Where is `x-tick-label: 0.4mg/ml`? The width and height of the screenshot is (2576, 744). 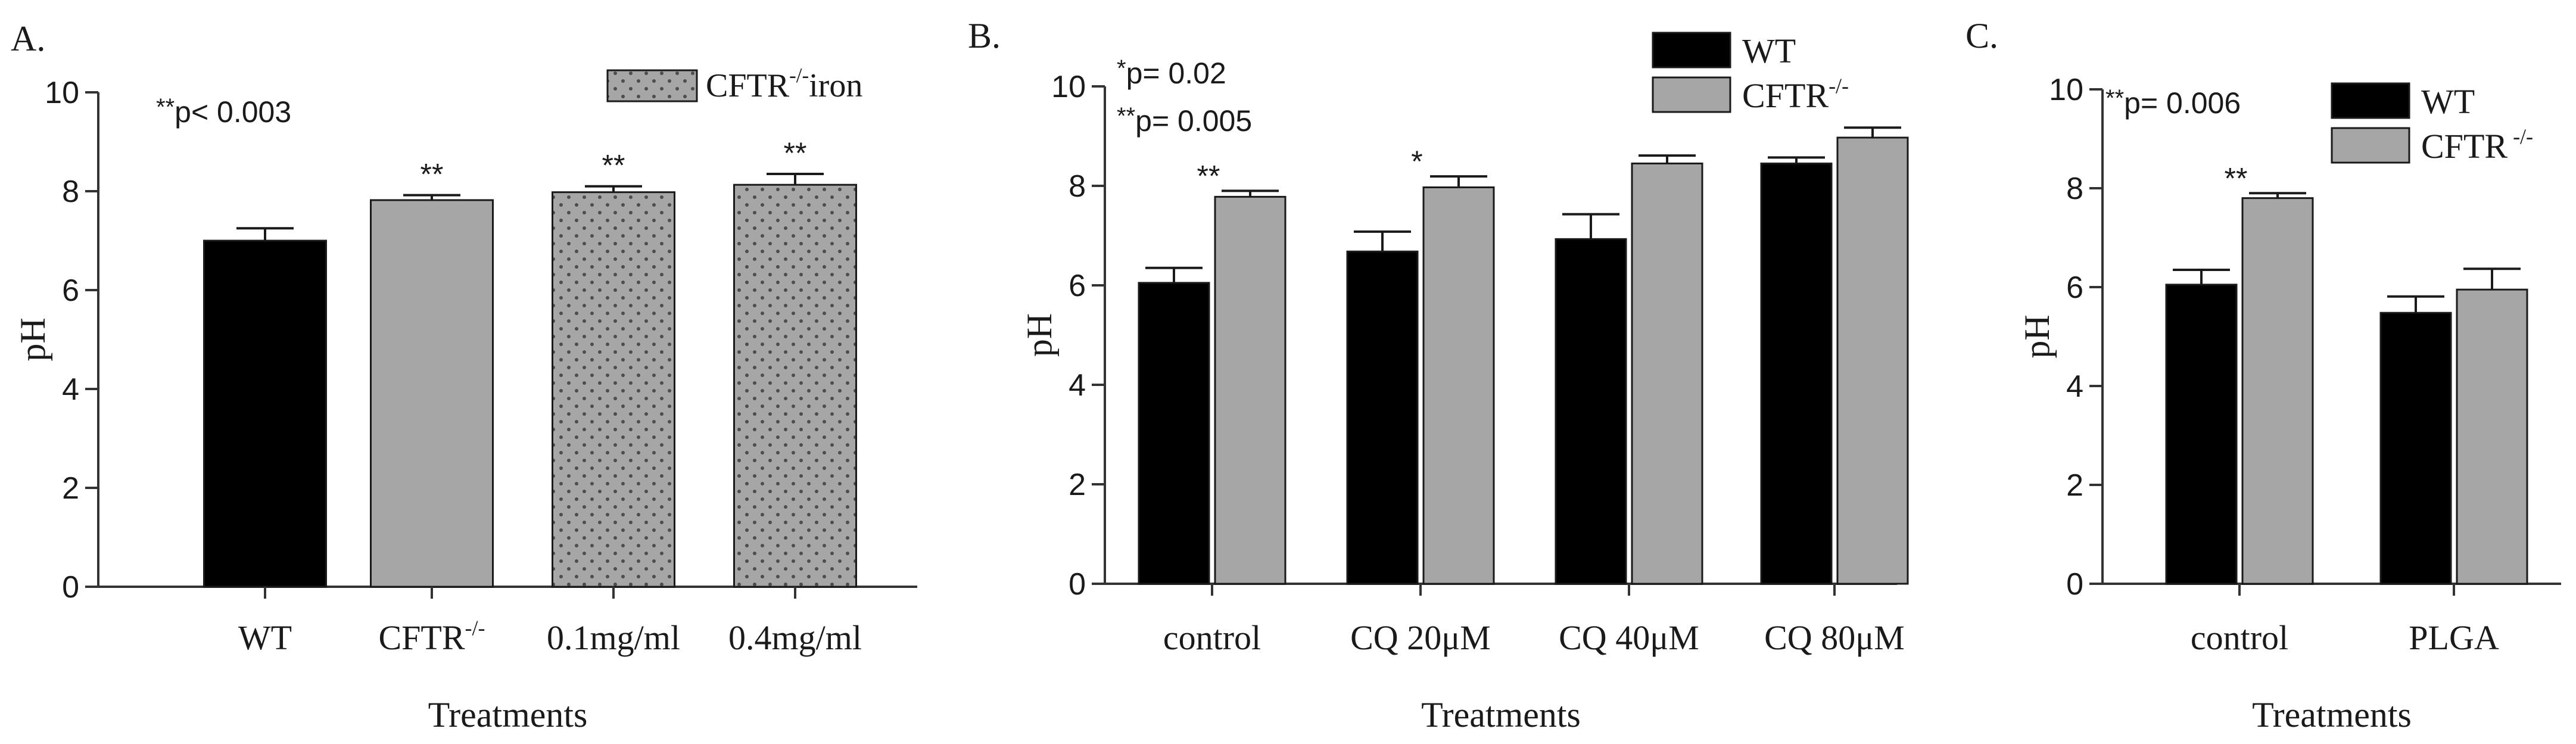 x-tick-label: 0.4mg/ml is located at coordinates (795, 637).